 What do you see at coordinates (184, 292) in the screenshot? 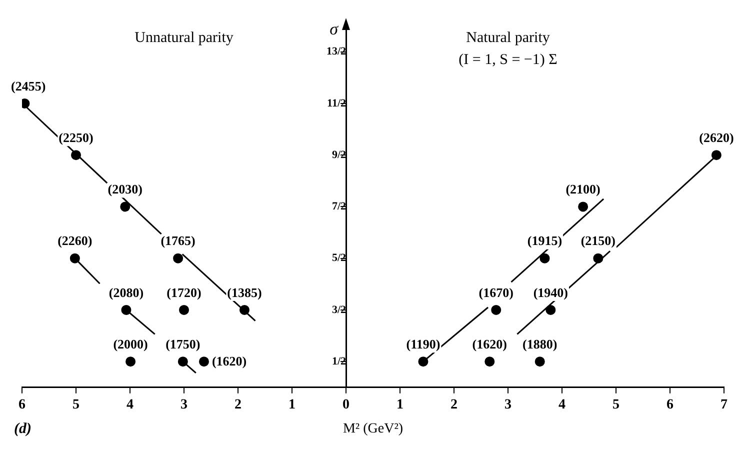
I see `annotation: (1720)` at bounding box center [184, 292].